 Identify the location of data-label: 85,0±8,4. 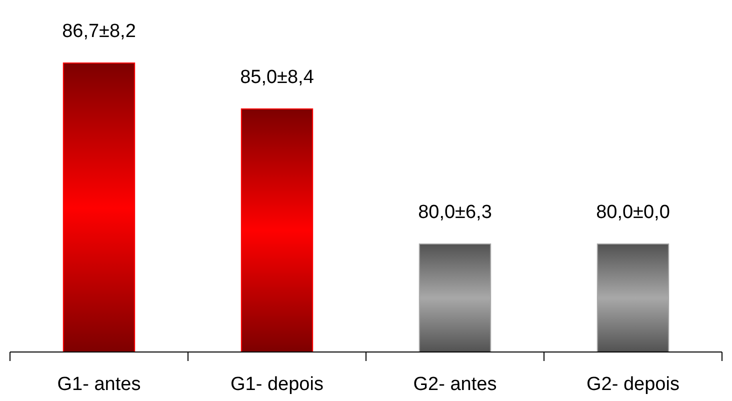
(277, 77).